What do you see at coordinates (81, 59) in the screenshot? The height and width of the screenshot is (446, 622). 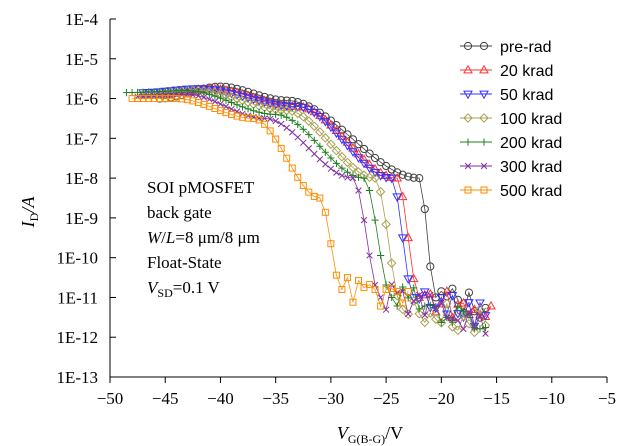 I see `y-tick-label: 1E-5` at bounding box center [81, 59].